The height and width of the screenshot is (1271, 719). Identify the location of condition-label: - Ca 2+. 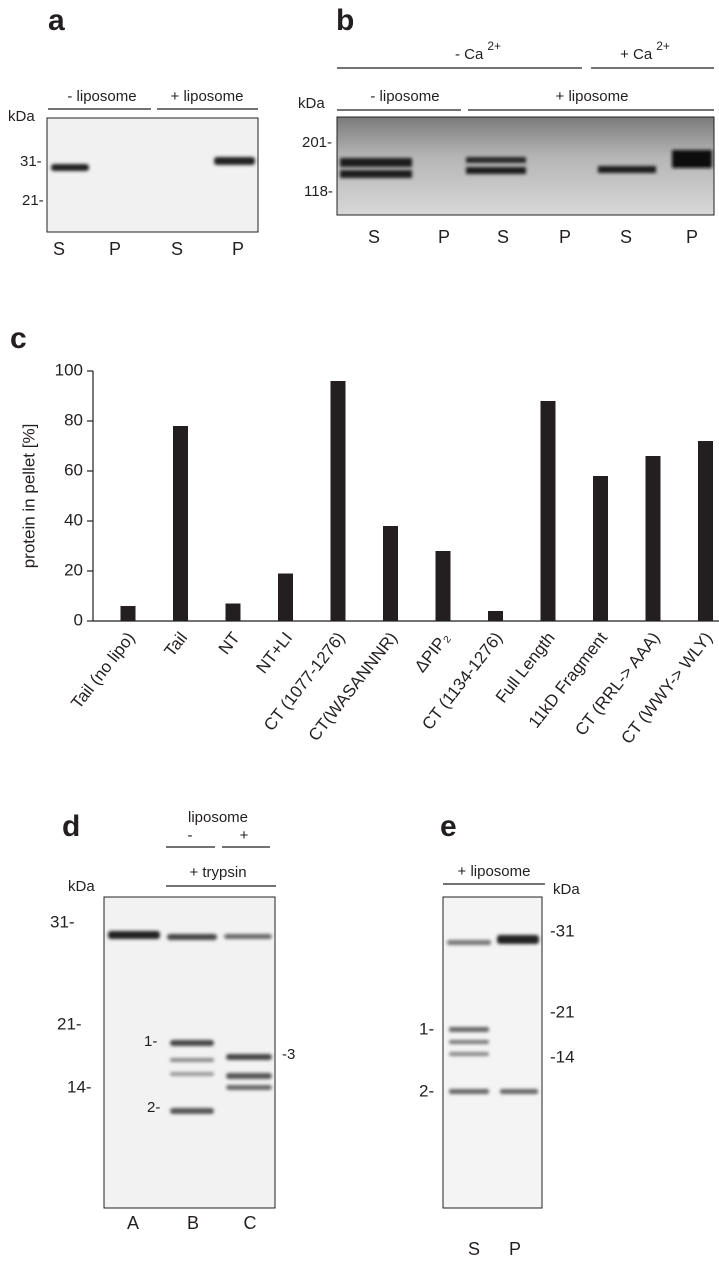
(478, 51).